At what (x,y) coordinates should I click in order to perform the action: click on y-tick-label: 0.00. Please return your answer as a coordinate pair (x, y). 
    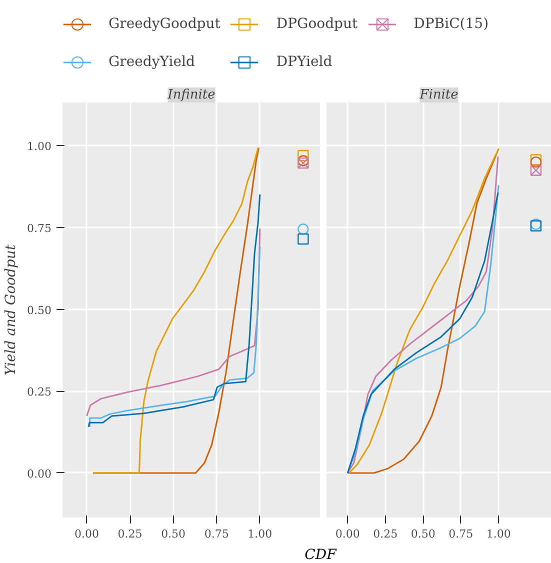
    Looking at the image, I should click on (39, 473).